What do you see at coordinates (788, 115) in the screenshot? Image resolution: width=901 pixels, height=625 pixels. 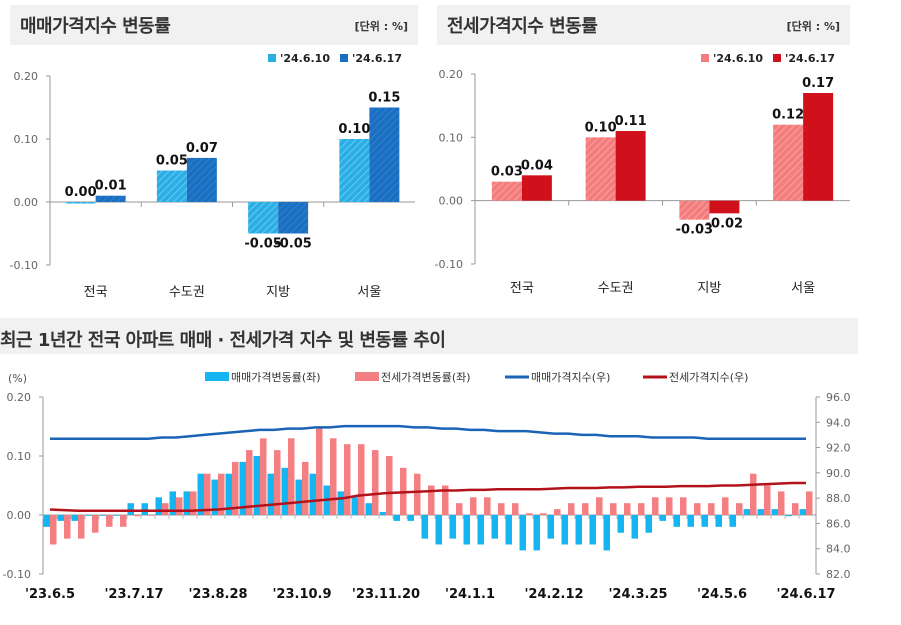 I see `jeonse-data-label: 0.12` at bounding box center [788, 115].